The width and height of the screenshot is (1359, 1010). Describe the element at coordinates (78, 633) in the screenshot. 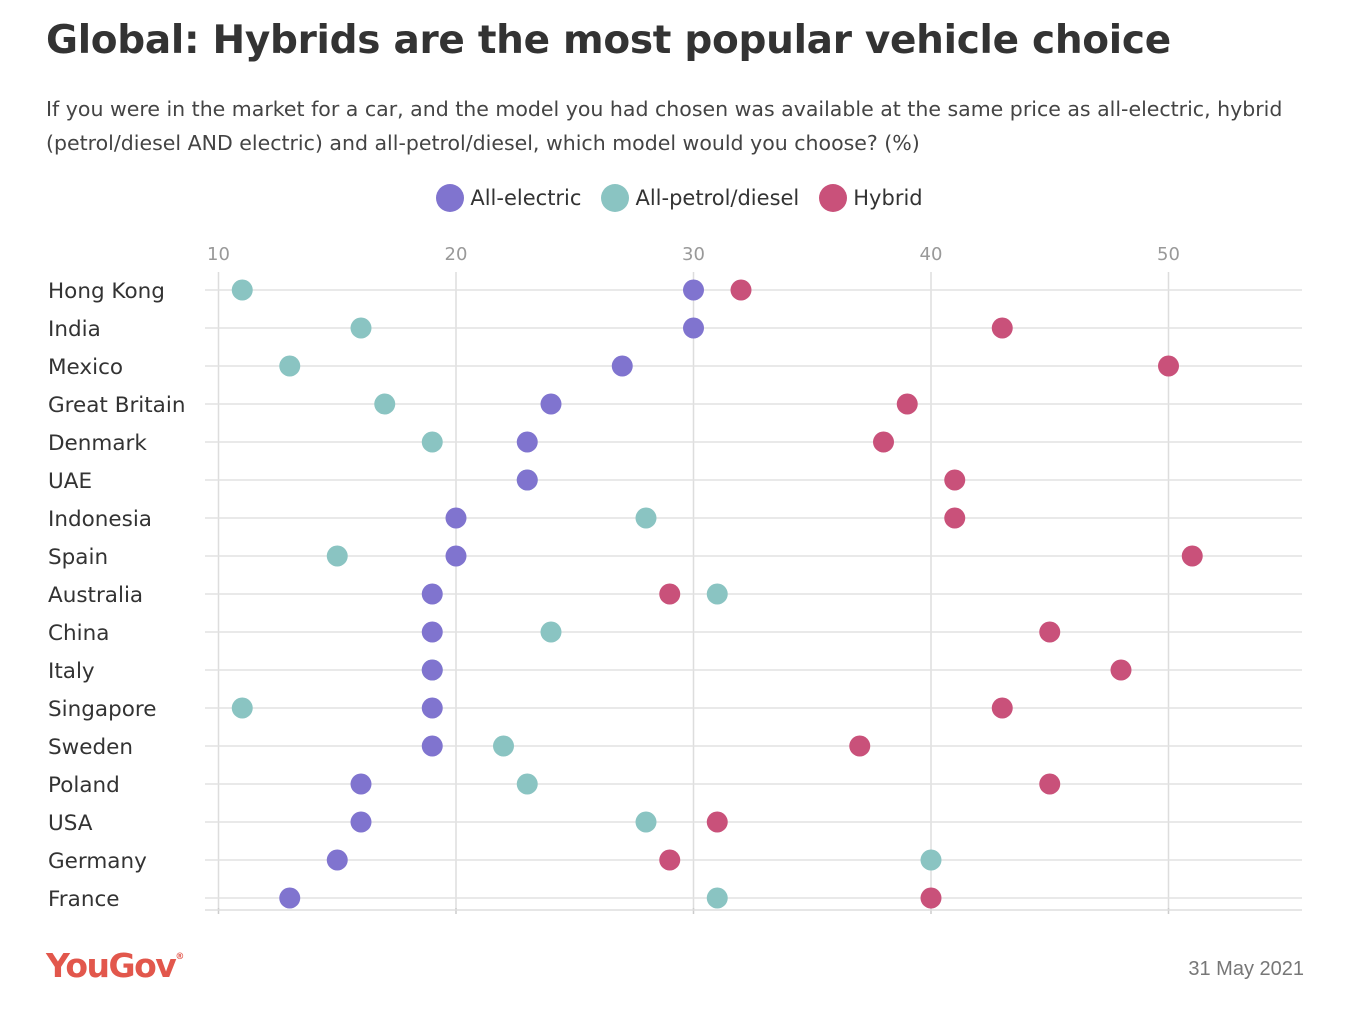

I see `category-label: China` at that location.